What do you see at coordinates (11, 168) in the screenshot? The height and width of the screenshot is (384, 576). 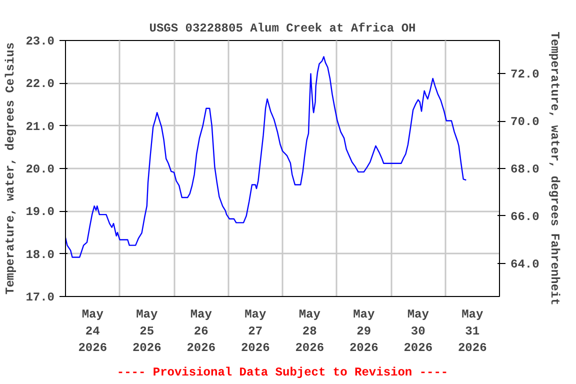 I see `y-axis-title: Temperature, water, degrees Celsius` at bounding box center [11, 168].